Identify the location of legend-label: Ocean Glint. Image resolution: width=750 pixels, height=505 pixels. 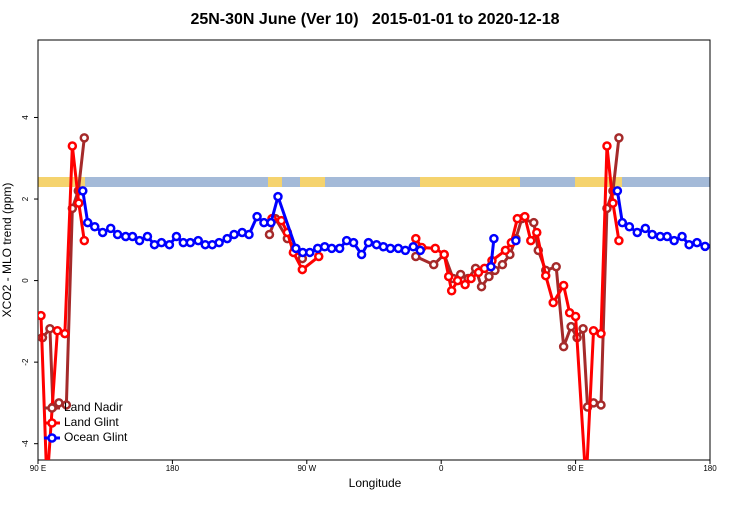
(96, 437).